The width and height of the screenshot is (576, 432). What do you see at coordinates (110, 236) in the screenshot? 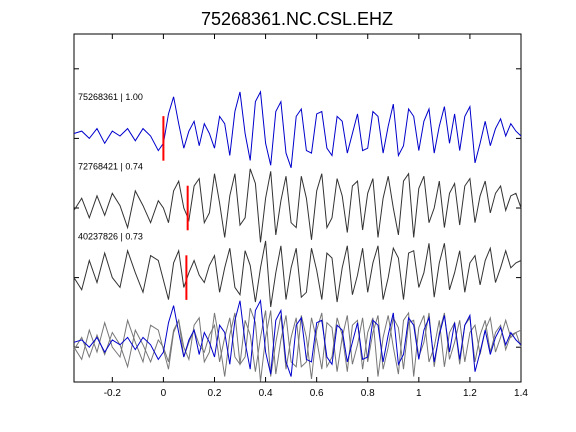
I see `trace-label-3: 40237826 | 0.73` at bounding box center [110, 236].